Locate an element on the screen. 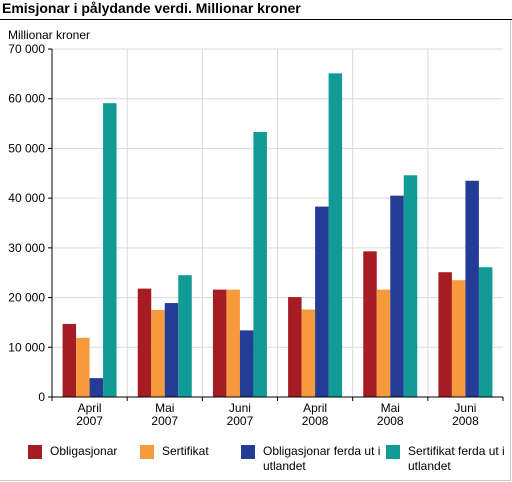 This screenshot has height=482, width=512. legend-label: Sertifikat ferda ut i utlandet is located at coordinates (456, 458).